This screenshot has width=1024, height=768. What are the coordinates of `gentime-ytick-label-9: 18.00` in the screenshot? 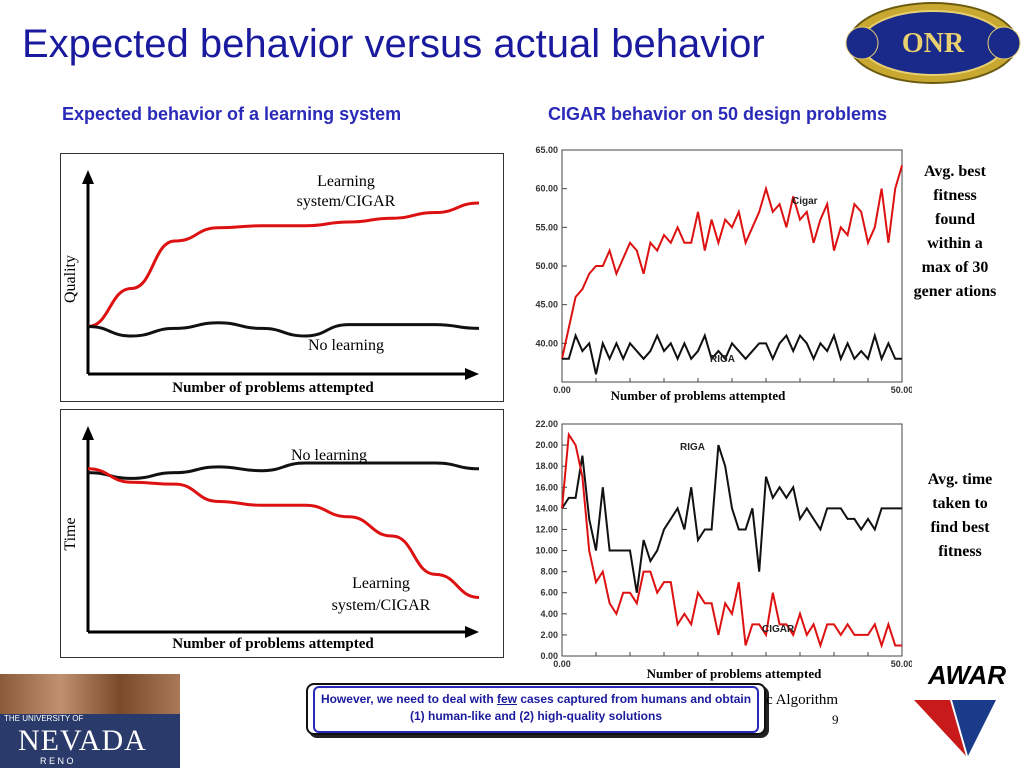 It's located at (546, 466).